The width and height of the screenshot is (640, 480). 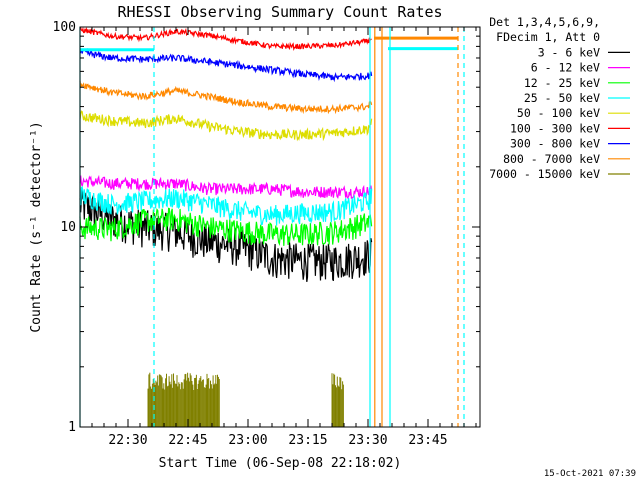 What do you see at coordinates (367, 440) in the screenshot?
I see `x-tick-label: 23:30` at bounding box center [367, 440].